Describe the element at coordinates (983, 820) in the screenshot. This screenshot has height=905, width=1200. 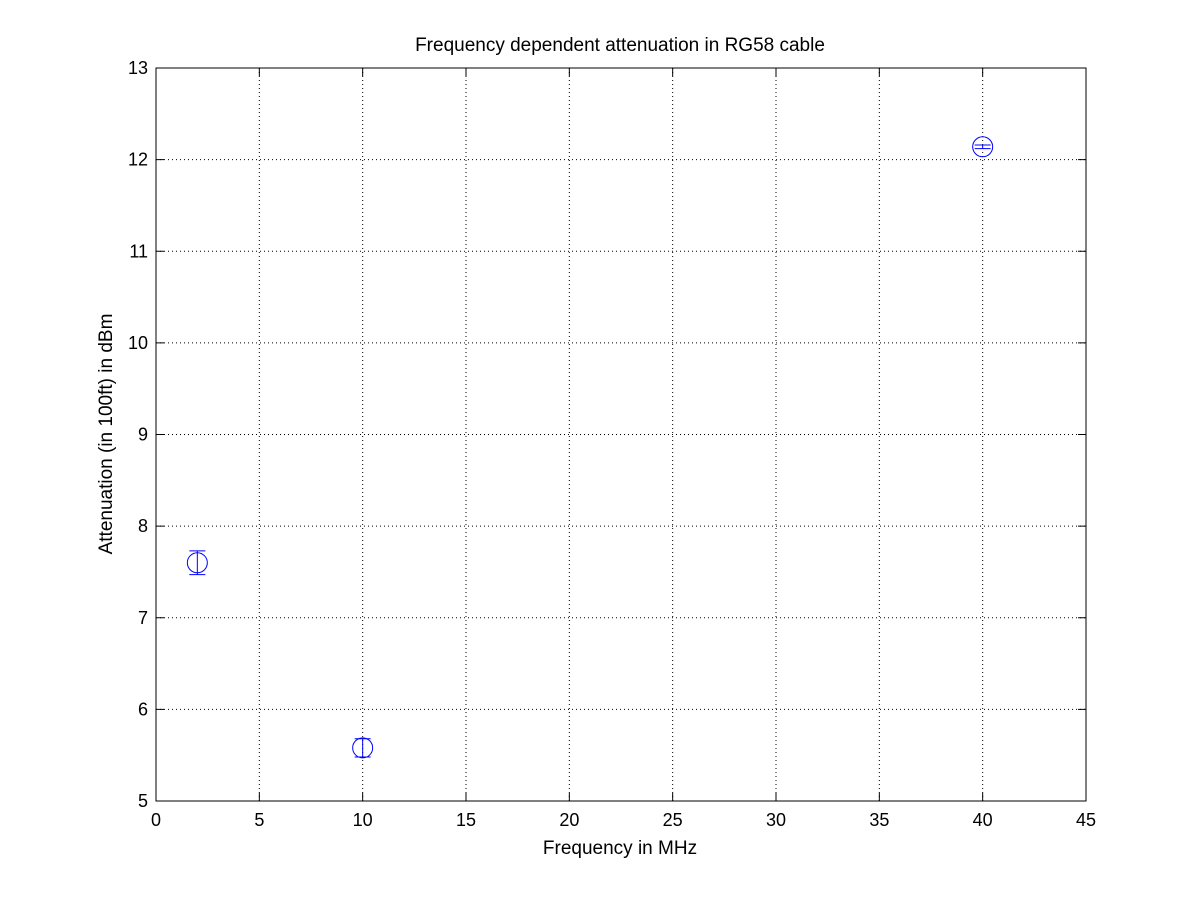
I see `x-tick-label: 40` at that location.